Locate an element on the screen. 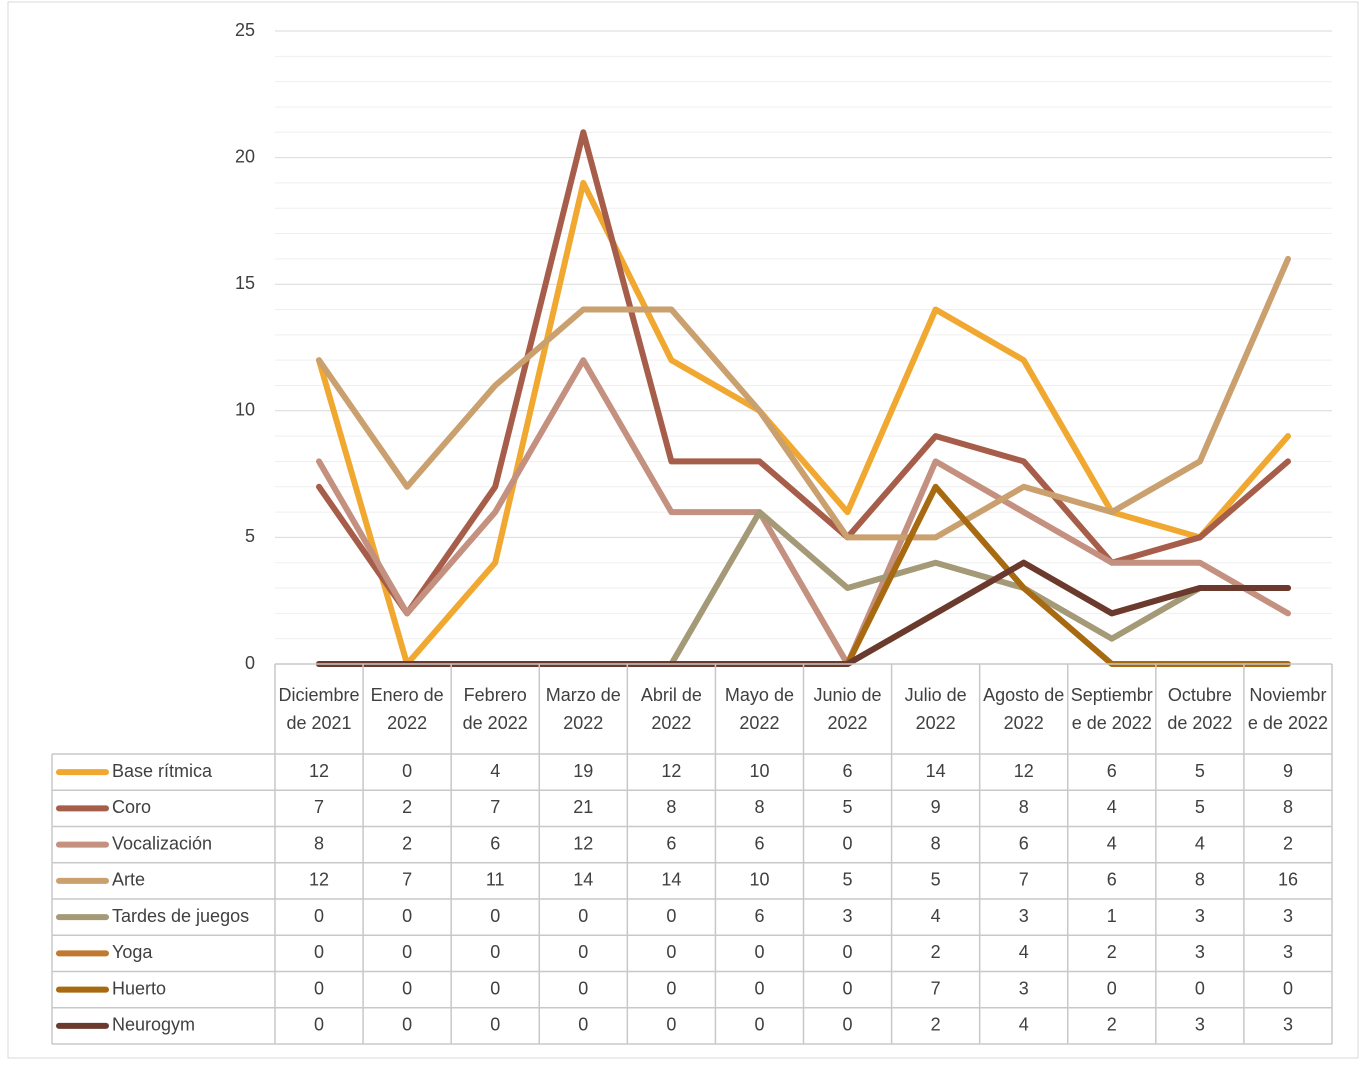 The image size is (1366, 1066). legend-label: Neurogym is located at coordinates (153, 1025).